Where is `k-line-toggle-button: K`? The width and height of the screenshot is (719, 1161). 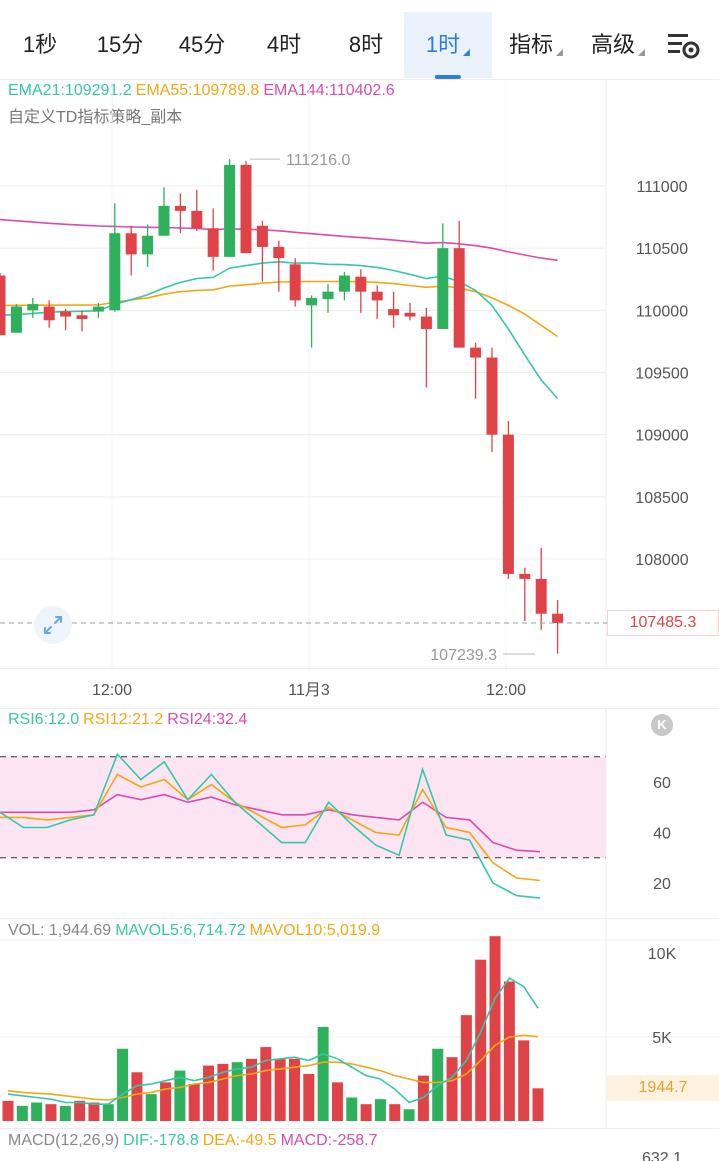 k-line-toggle-button: K is located at coordinates (662, 725).